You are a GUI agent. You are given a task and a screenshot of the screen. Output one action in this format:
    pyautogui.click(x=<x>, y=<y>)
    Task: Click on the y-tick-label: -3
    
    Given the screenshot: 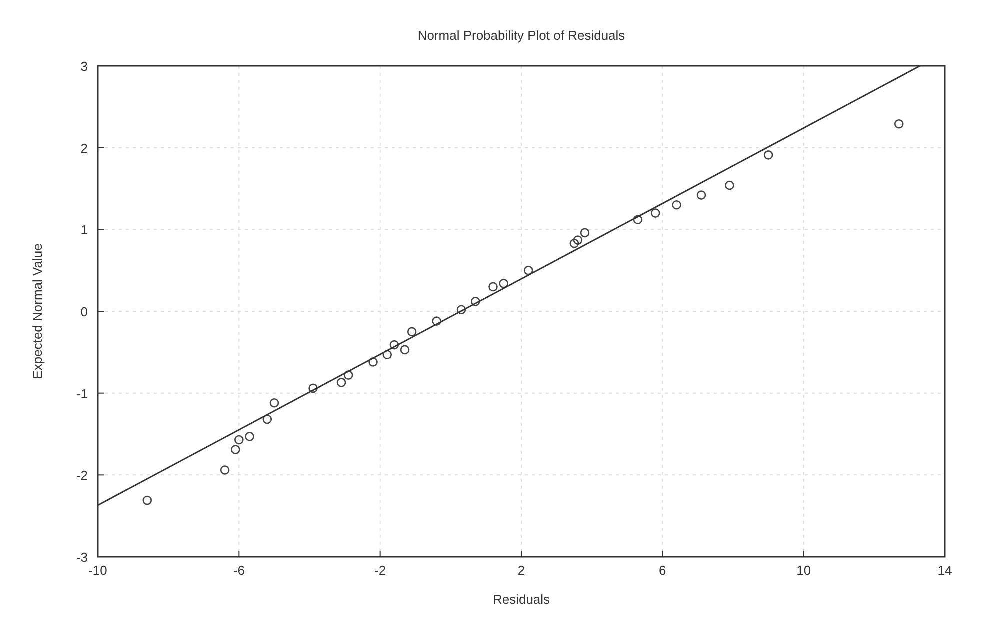 What is the action you would take?
    pyautogui.click(x=82, y=557)
    